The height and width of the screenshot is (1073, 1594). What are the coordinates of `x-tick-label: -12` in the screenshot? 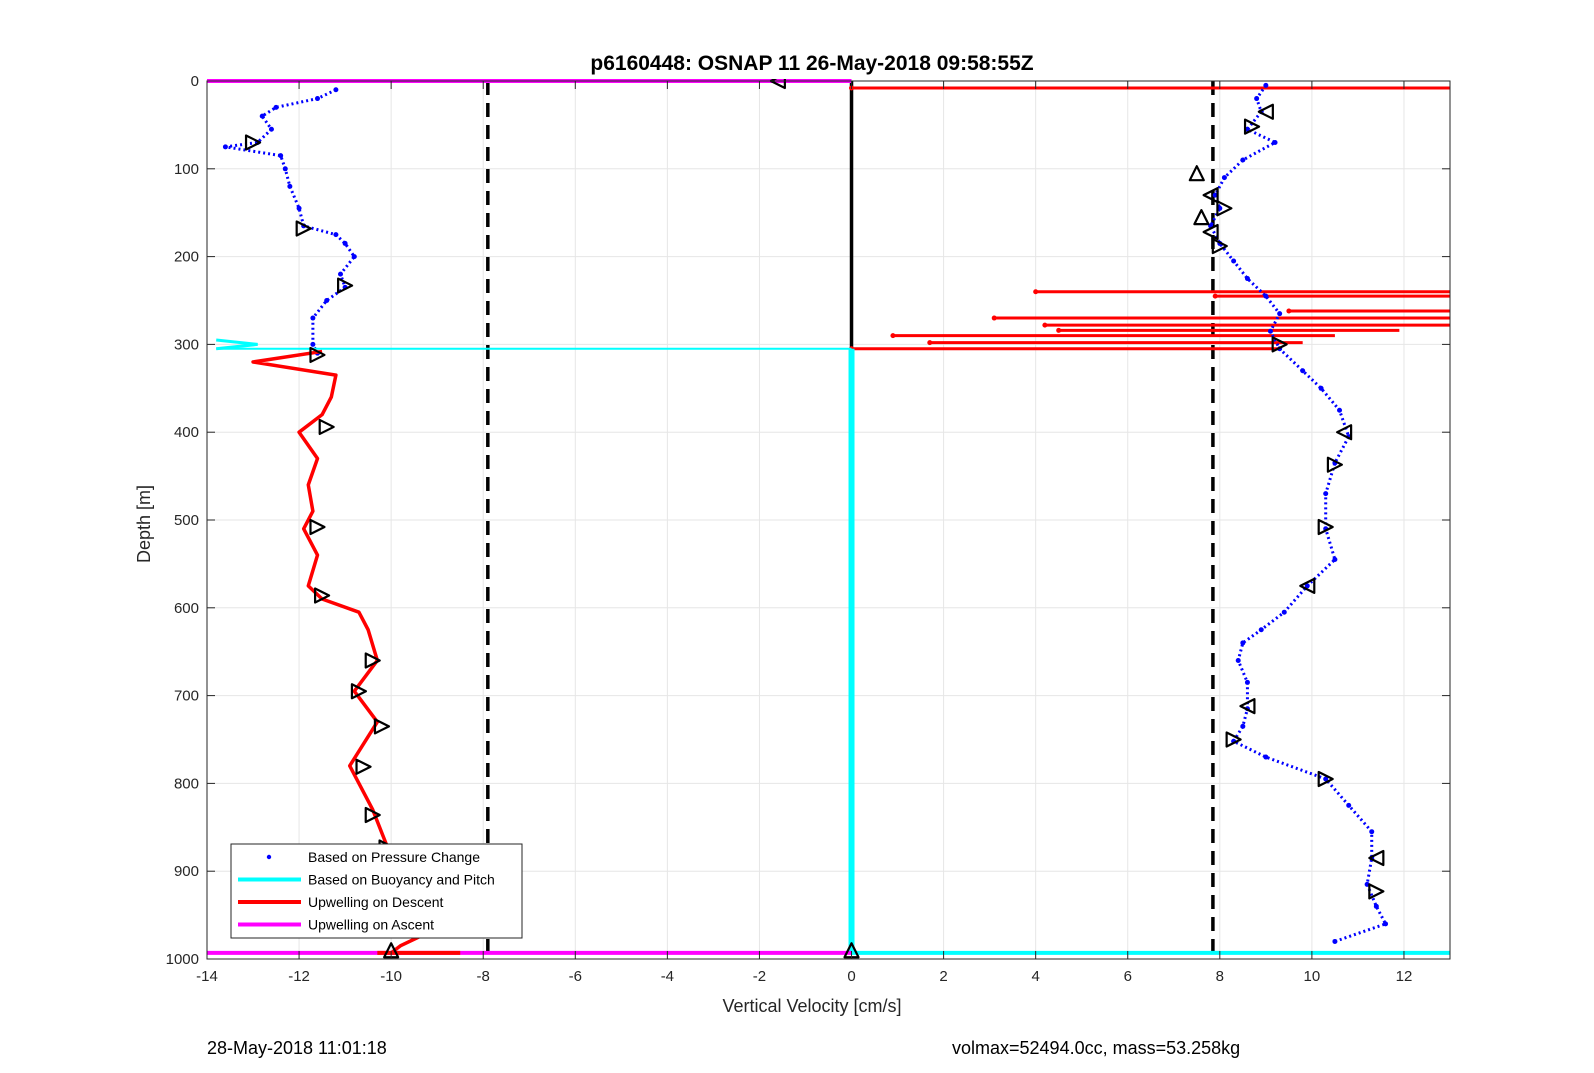 It's located at (299, 976).